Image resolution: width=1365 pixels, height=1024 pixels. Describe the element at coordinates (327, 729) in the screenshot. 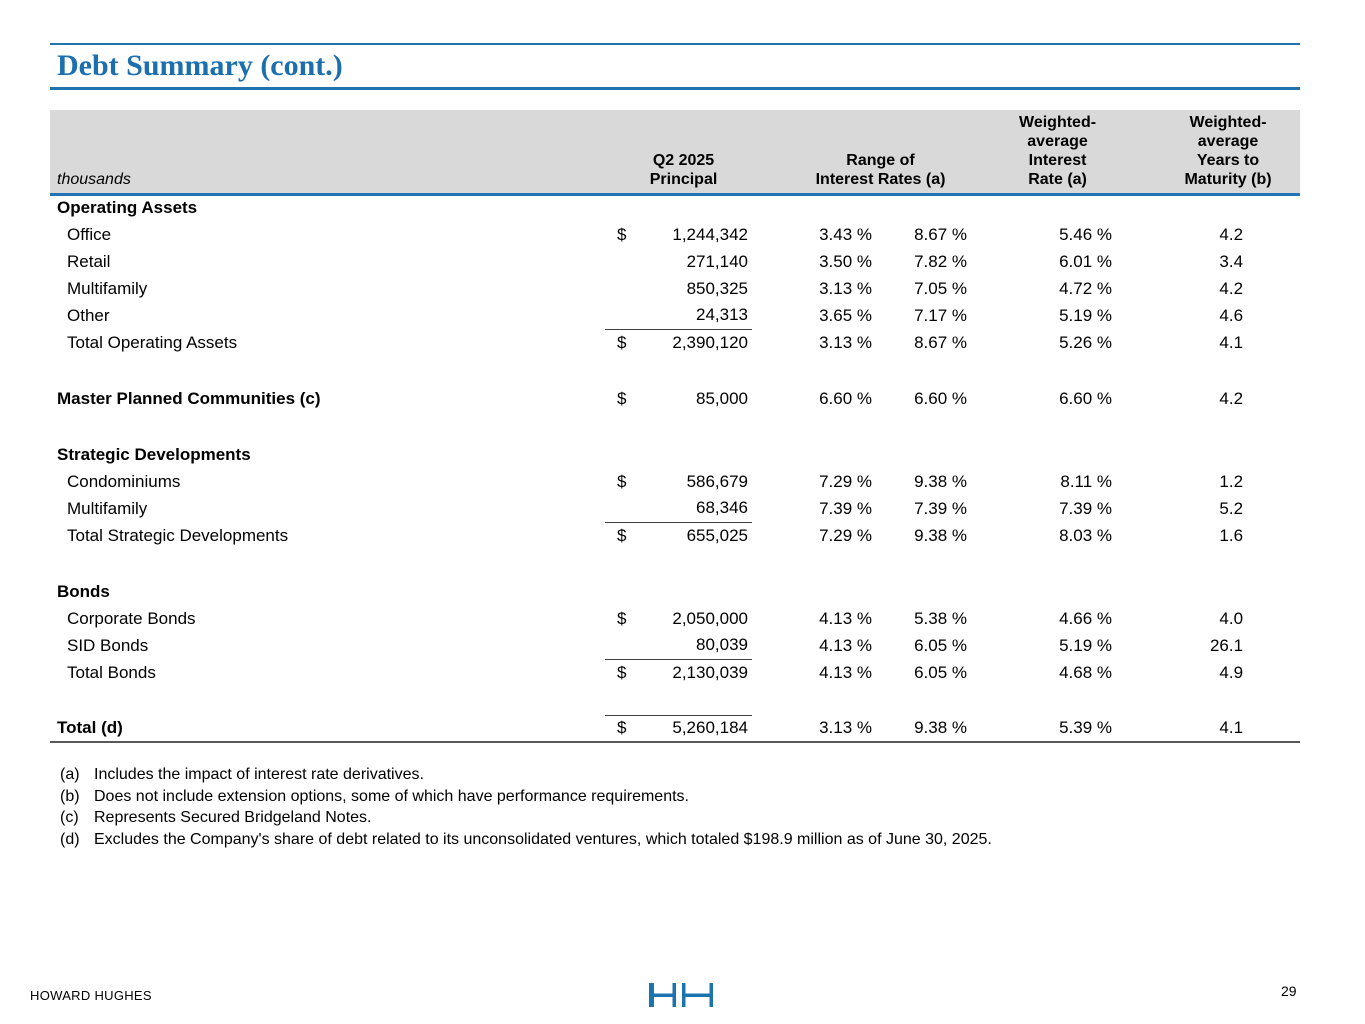

I see `table-cell: Total (d)` at that location.